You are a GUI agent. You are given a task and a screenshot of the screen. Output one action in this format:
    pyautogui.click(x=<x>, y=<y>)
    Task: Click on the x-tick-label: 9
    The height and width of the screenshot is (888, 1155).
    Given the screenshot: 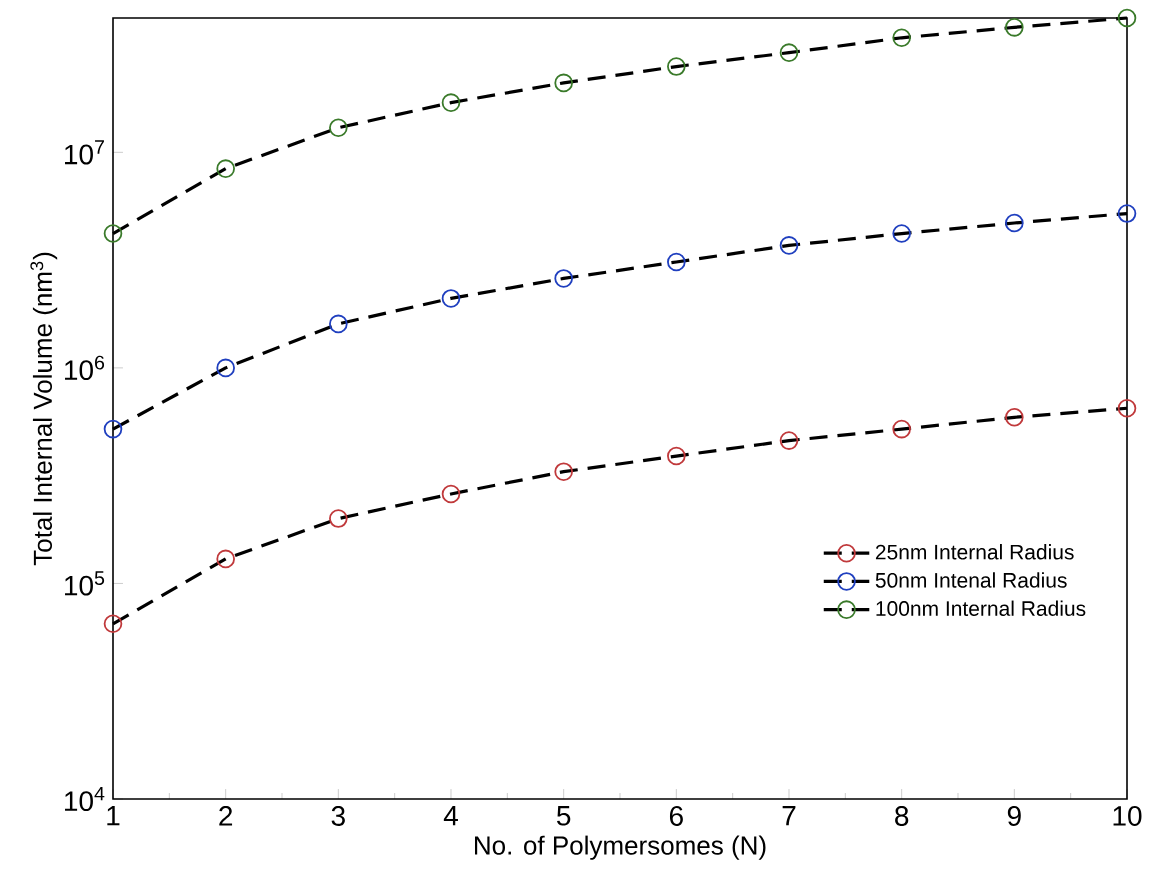 What is the action you would take?
    pyautogui.click(x=1014, y=816)
    